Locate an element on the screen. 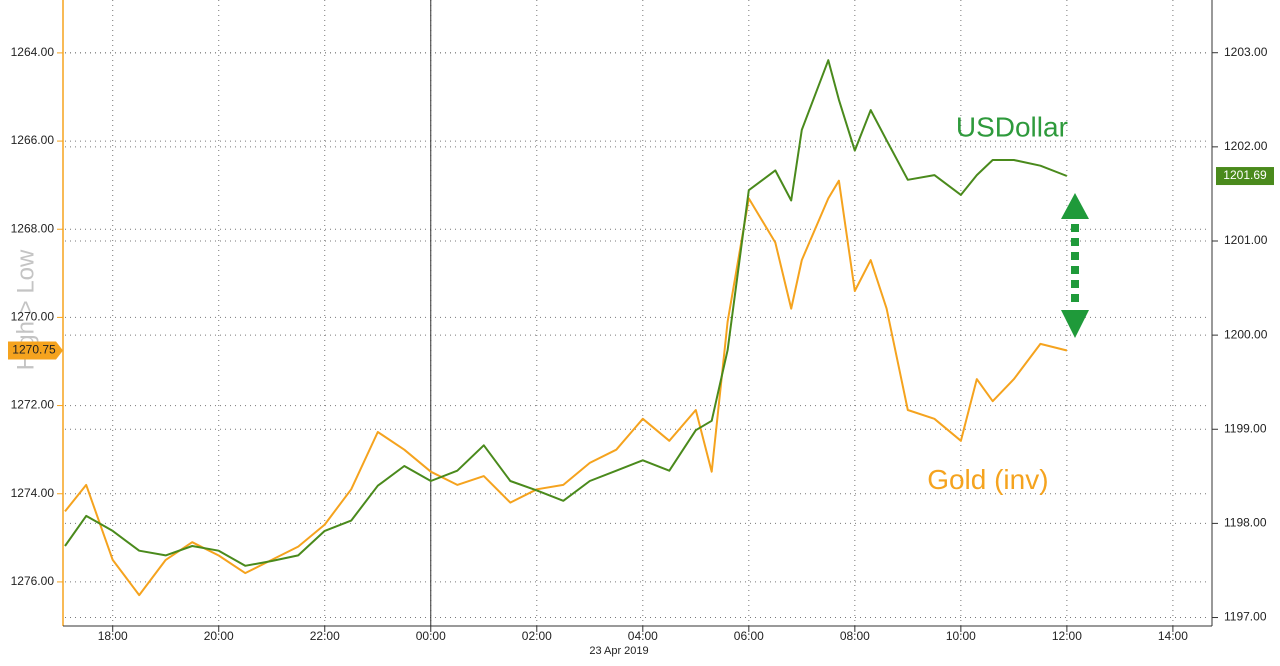 This screenshot has width=1280, height=666. y2-tick-label: 1199.00 is located at coordinates (1245, 428).